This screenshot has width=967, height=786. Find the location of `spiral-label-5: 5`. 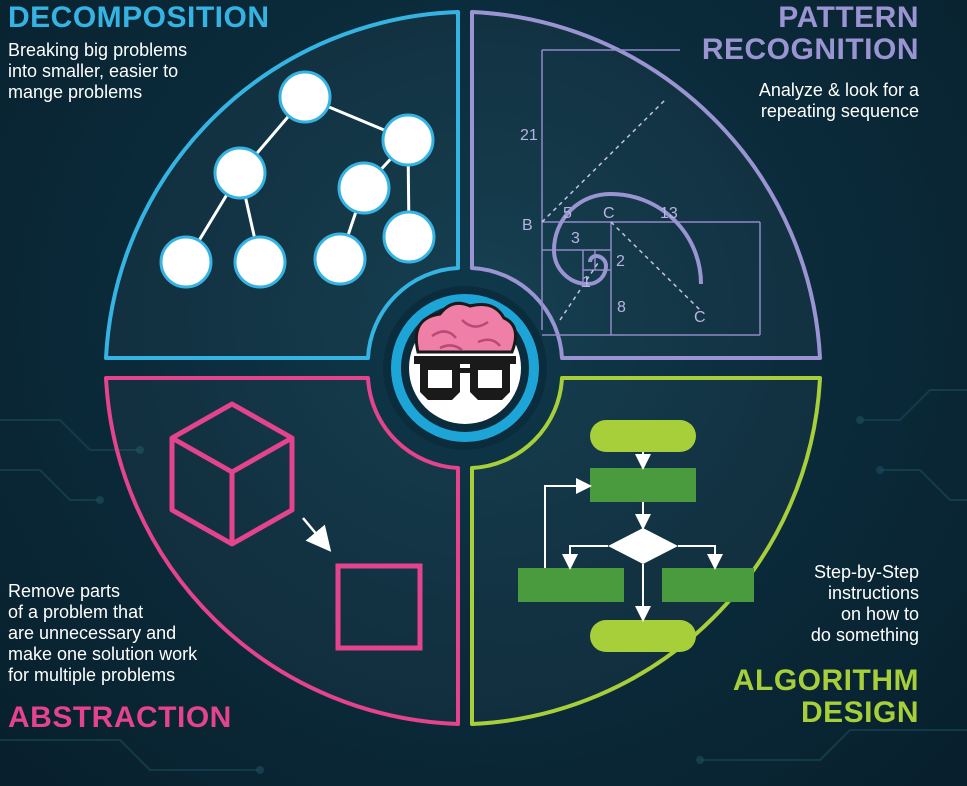

spiral-label-5: 5 is located at coordinates (567, 213).